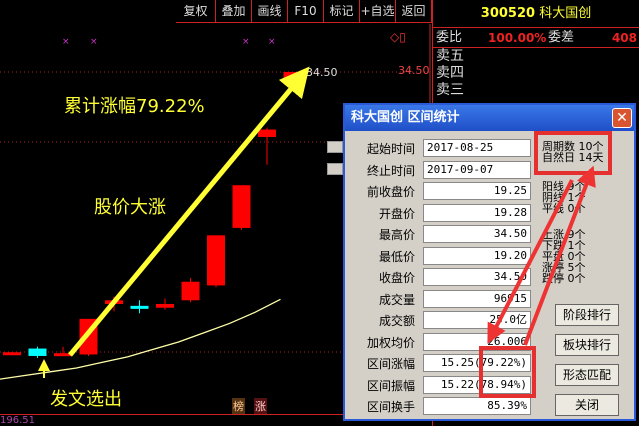  Describe the element at coordinates (306, 11) in the screenshot. I see `f10-button: F10` at that location.